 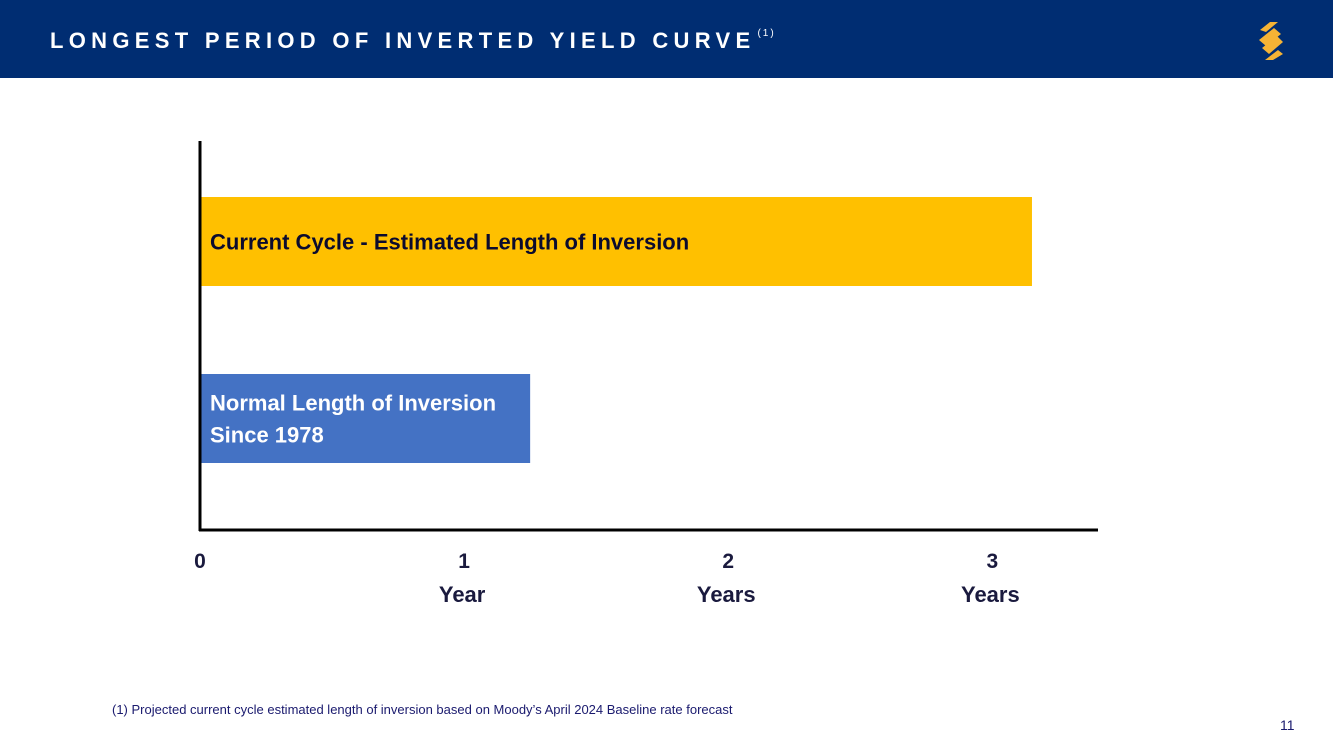 What do you see at coordinates (353, 403) in the screenshot?
I see `bar-label-2-line-1: Normal Length of Inversion` at bounding box center [353, 403].